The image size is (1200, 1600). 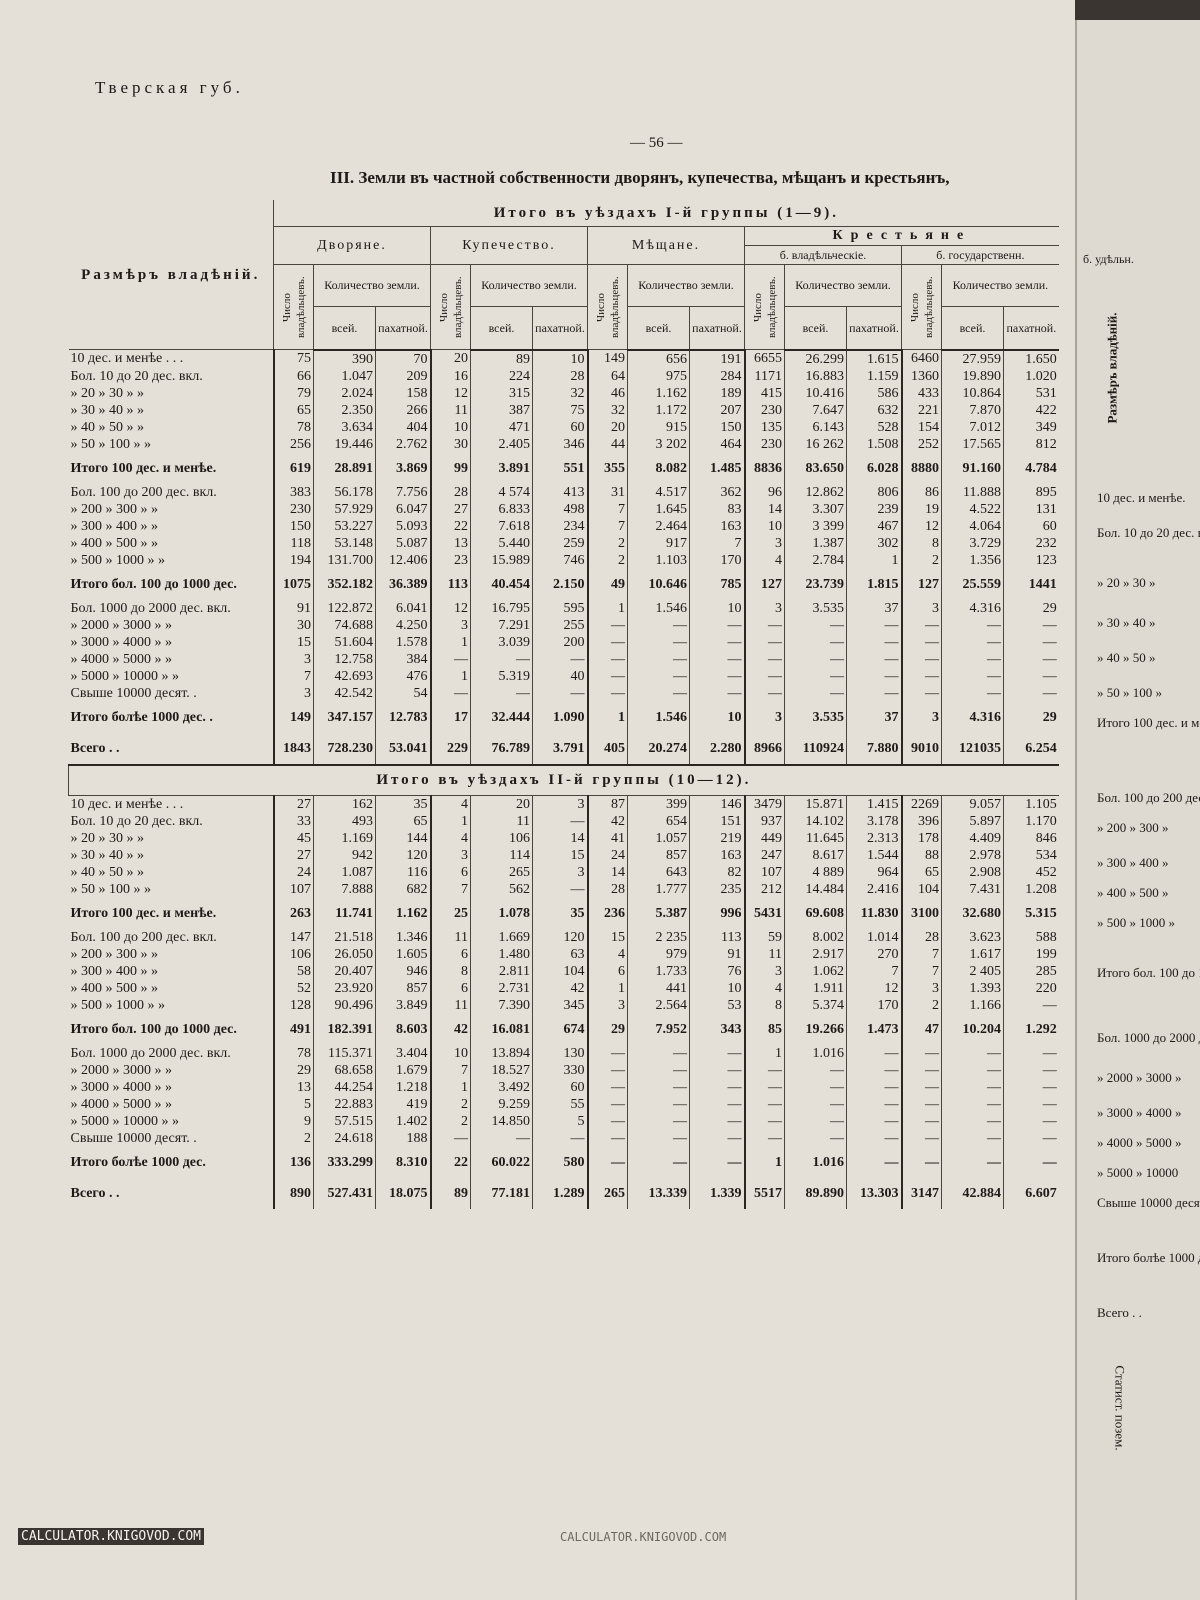 What do you see at coordinates (717, 872) in the screenshot?
I see `table-cell: 82` at bounding box center [717, 872].